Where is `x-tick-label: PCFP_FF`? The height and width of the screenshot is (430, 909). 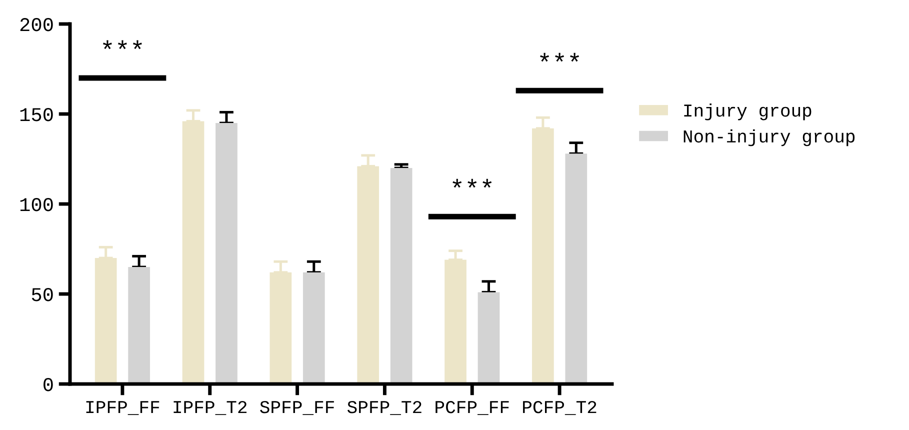 x-tick-label: PCFP_FF is located at coordinates (472, 407).